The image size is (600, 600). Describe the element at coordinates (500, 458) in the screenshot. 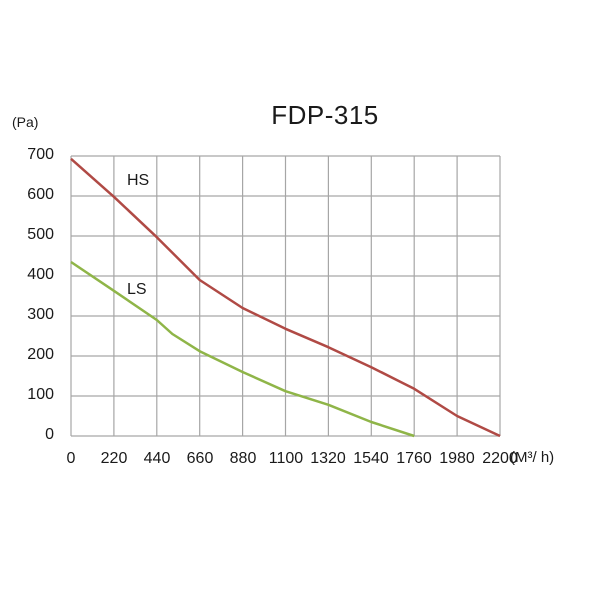

I see `x-tick-label: 2200` at that location.